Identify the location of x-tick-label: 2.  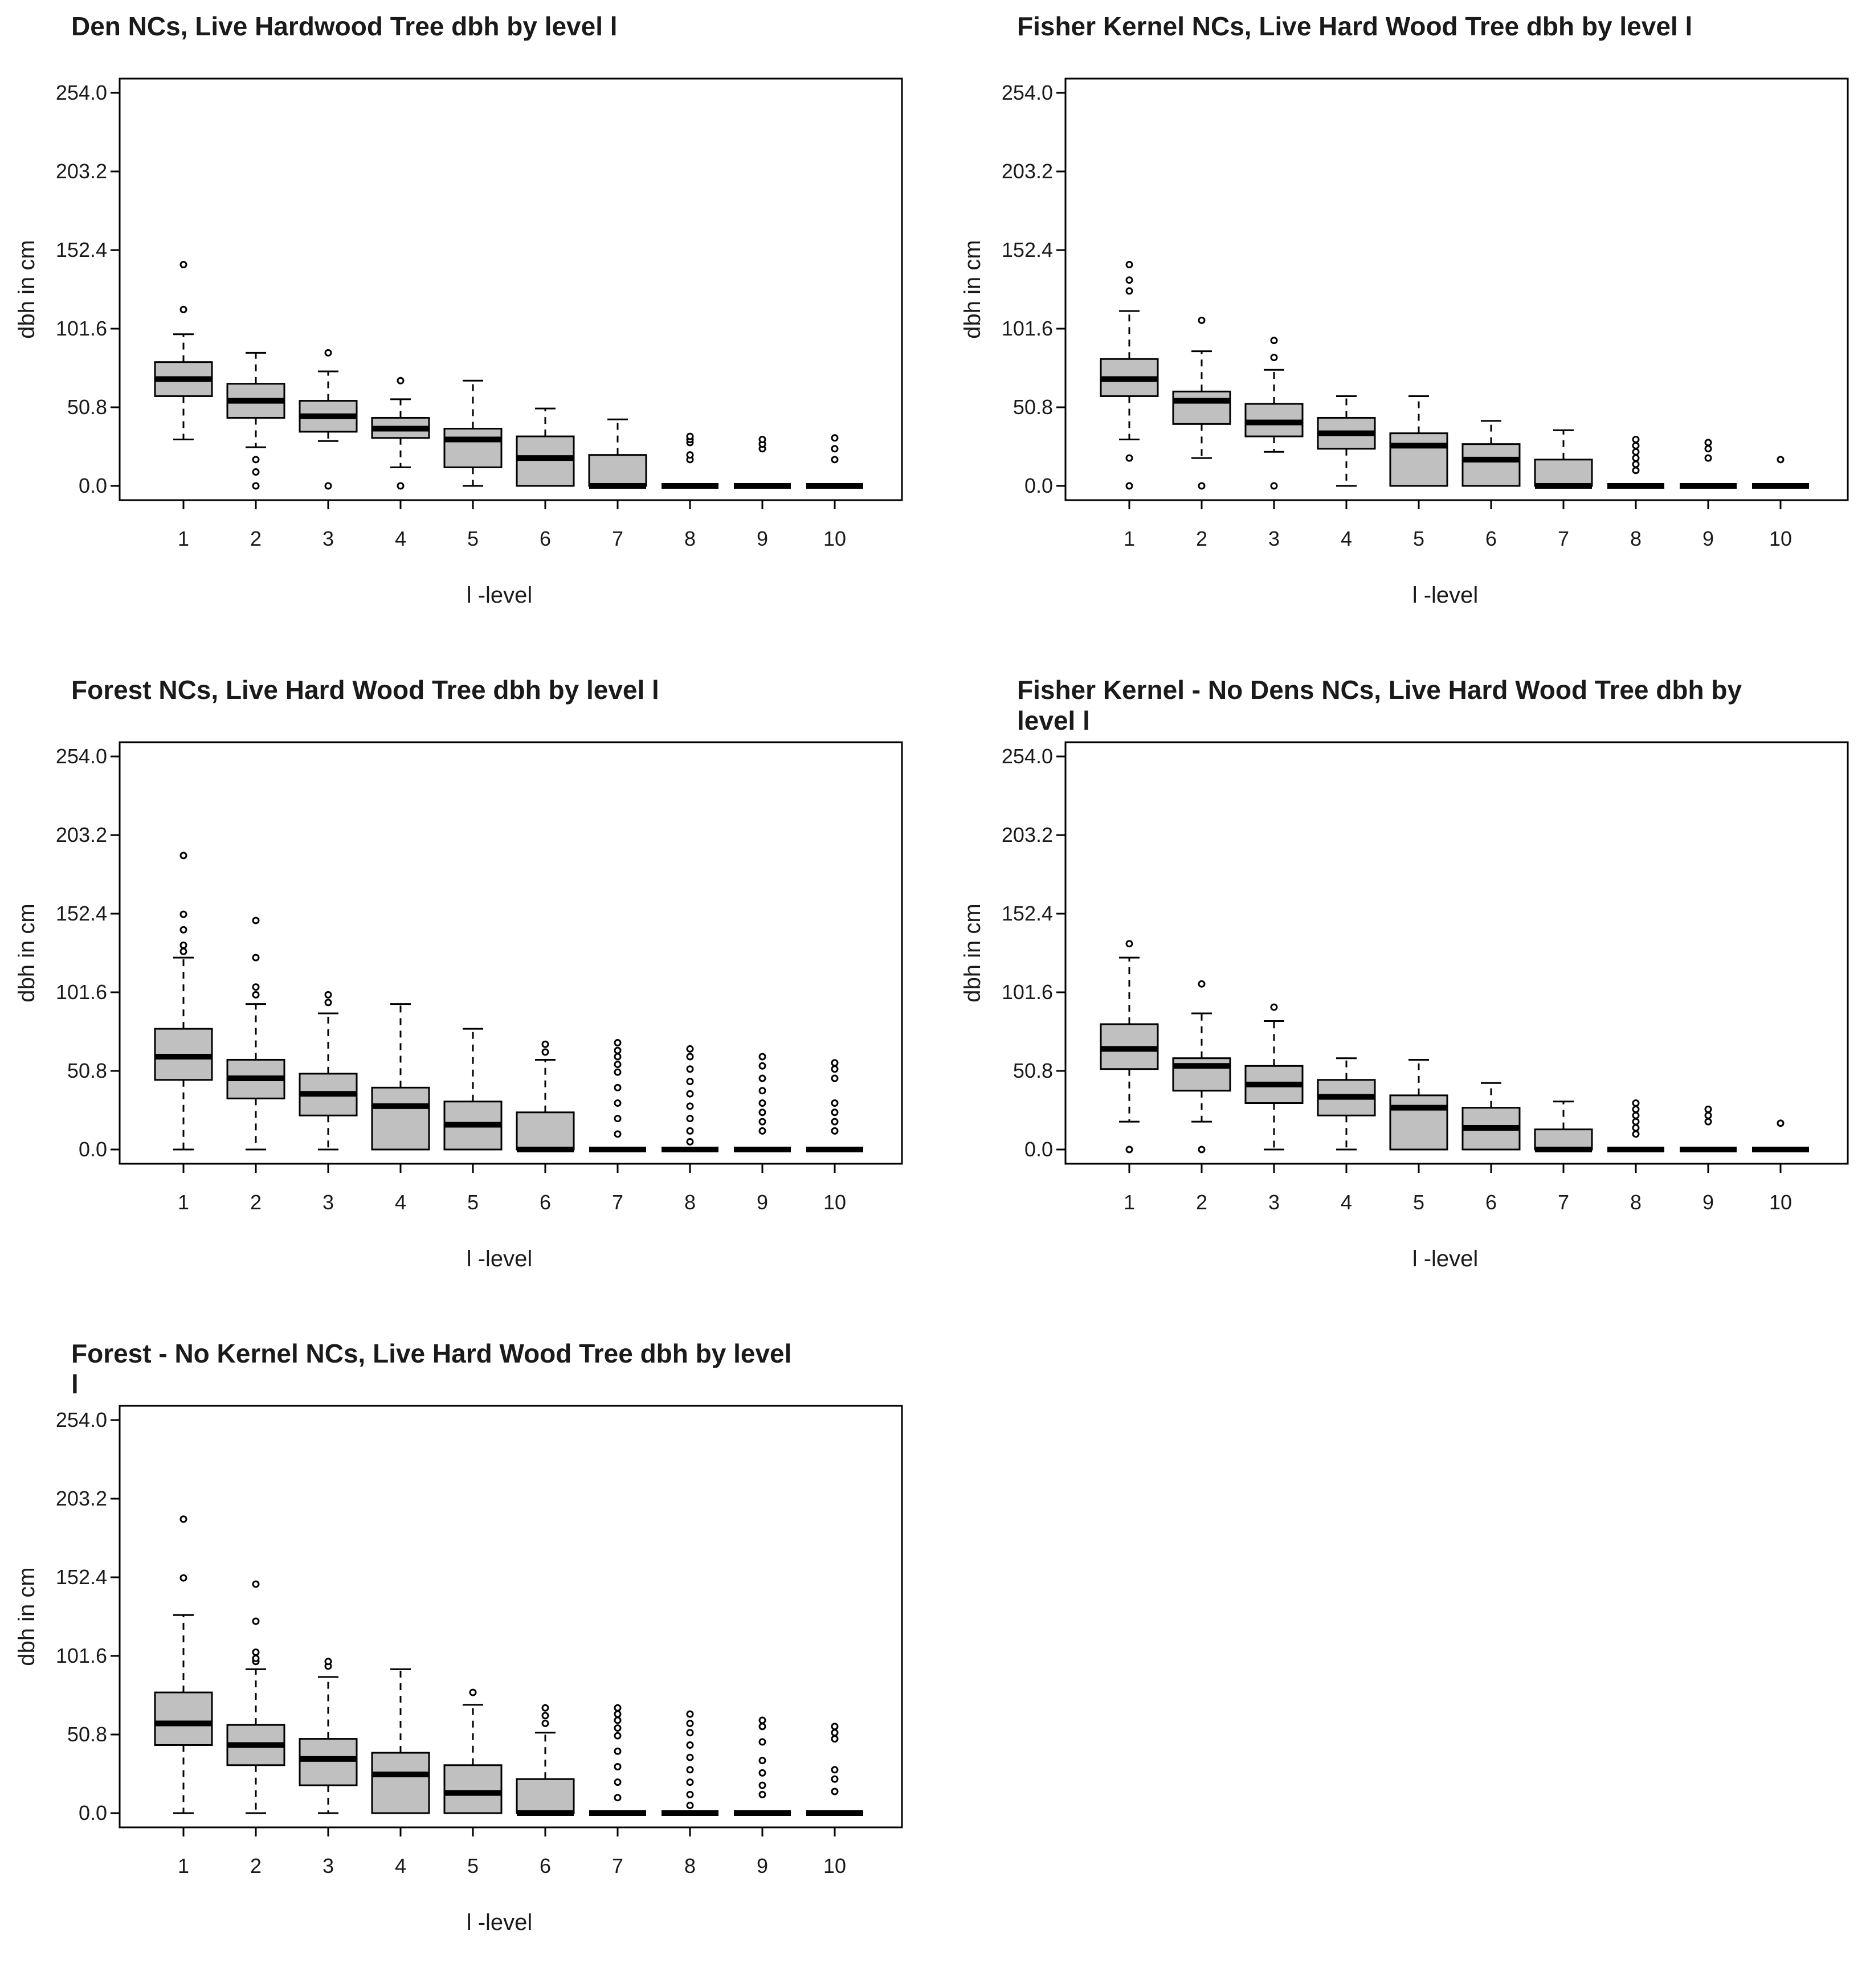
(1202, 538).